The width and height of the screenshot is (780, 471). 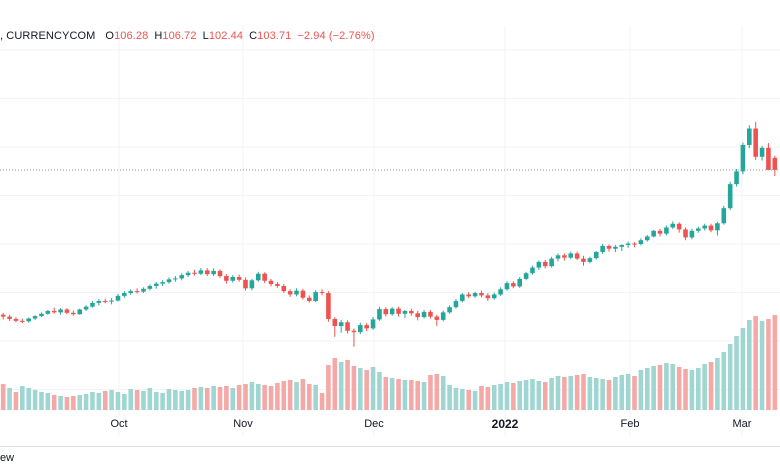 What do you see at coordinates (7, 458) in the screenshot?
I see `footer-link: ew` at bounding box center [7, 458].